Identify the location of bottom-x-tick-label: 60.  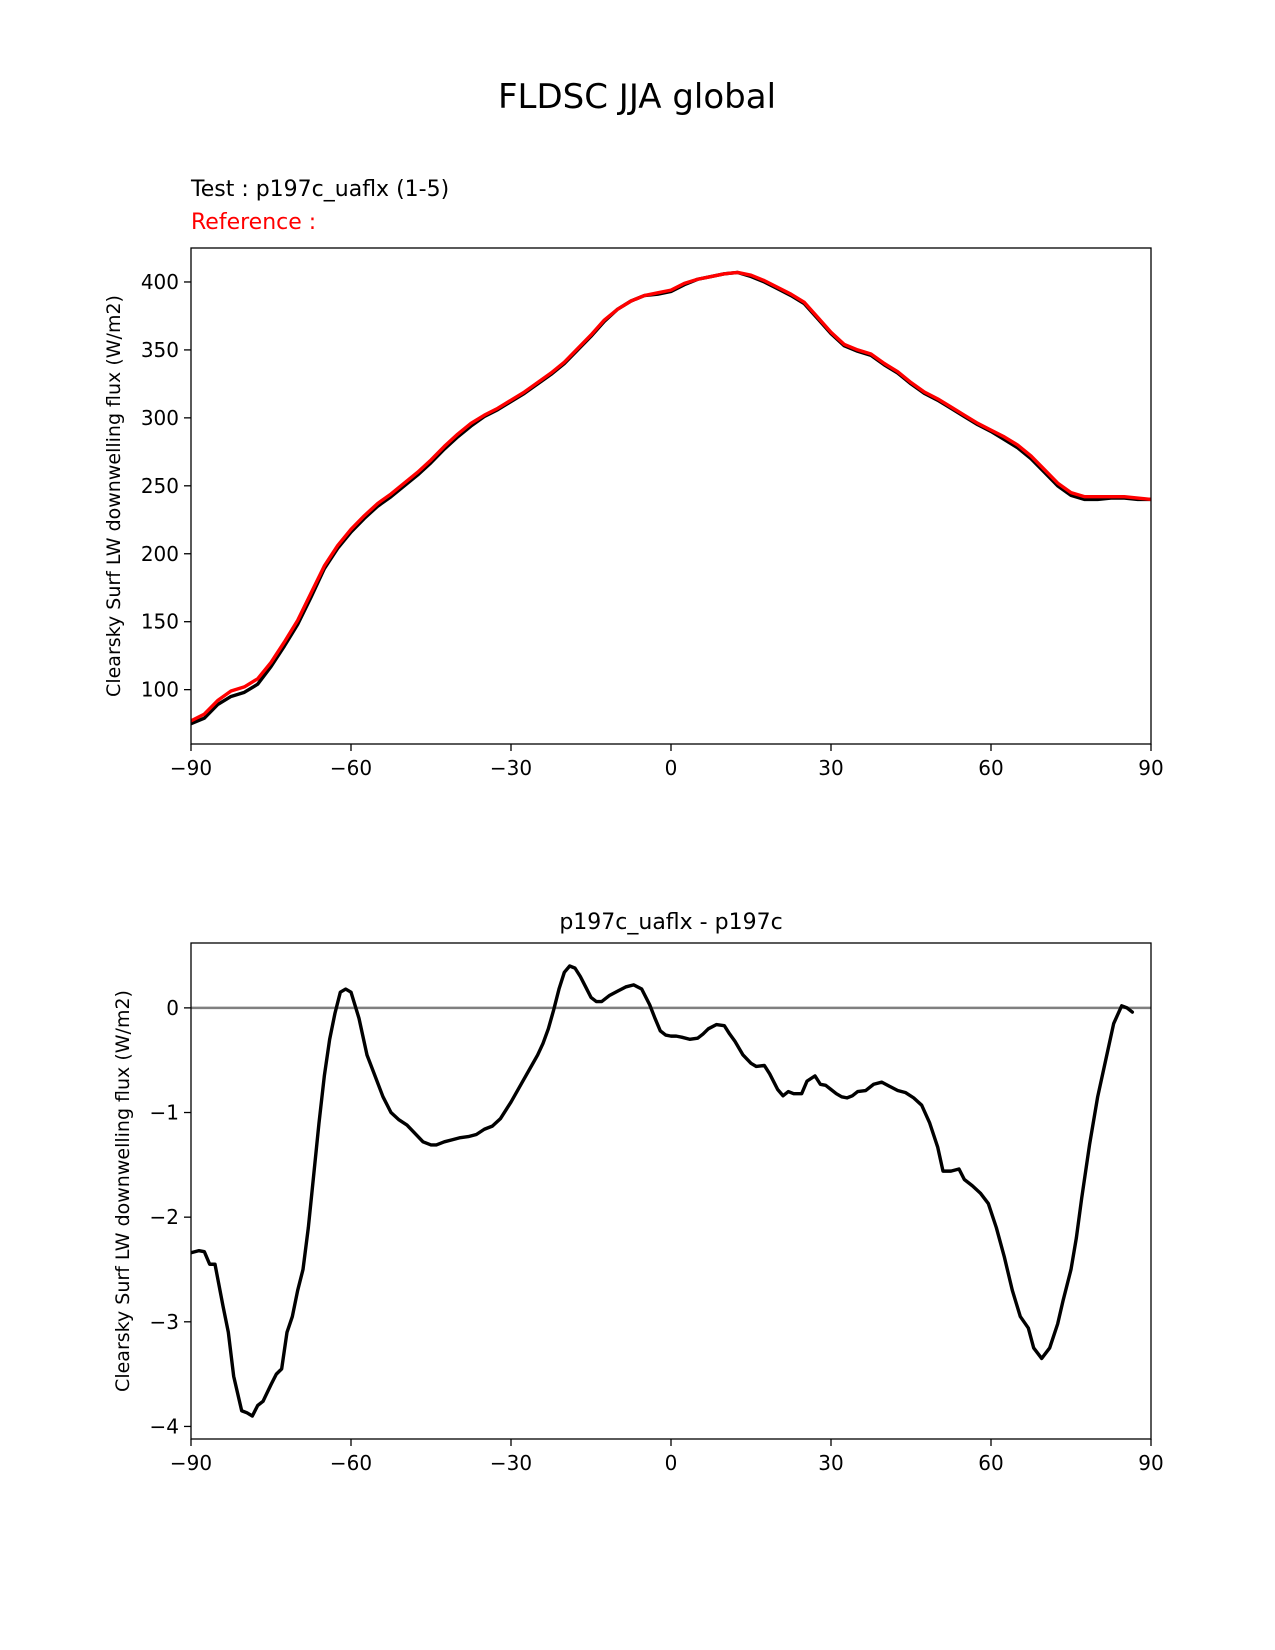
(990, 1463).